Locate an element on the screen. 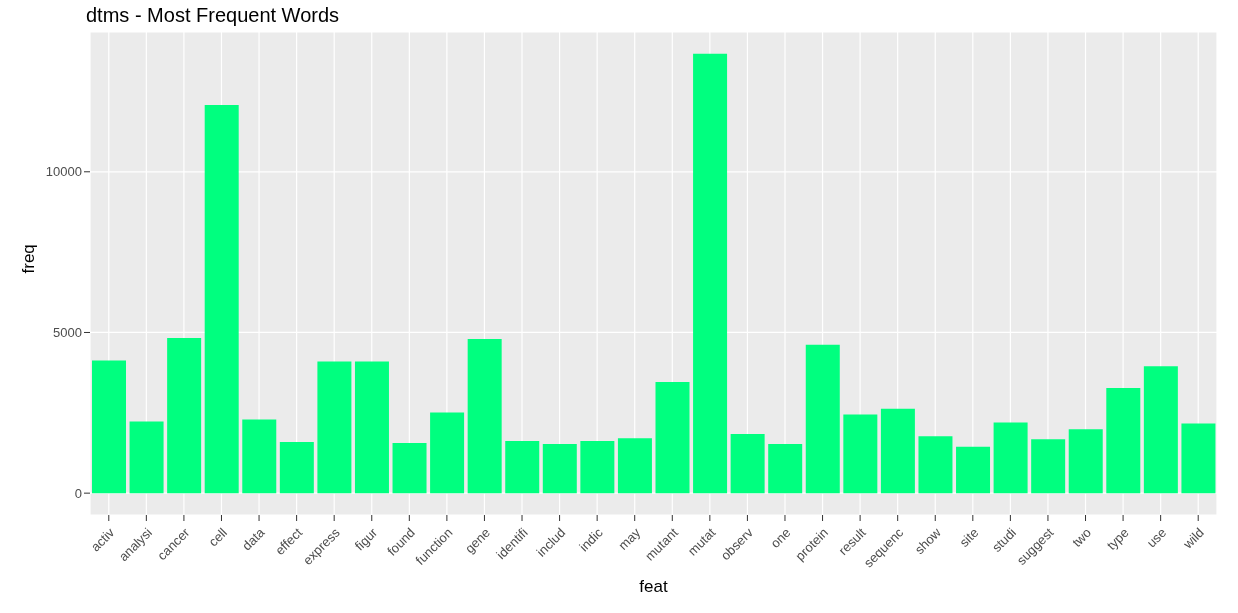  x-tick-label: type is located at coordinates (1117, 538).